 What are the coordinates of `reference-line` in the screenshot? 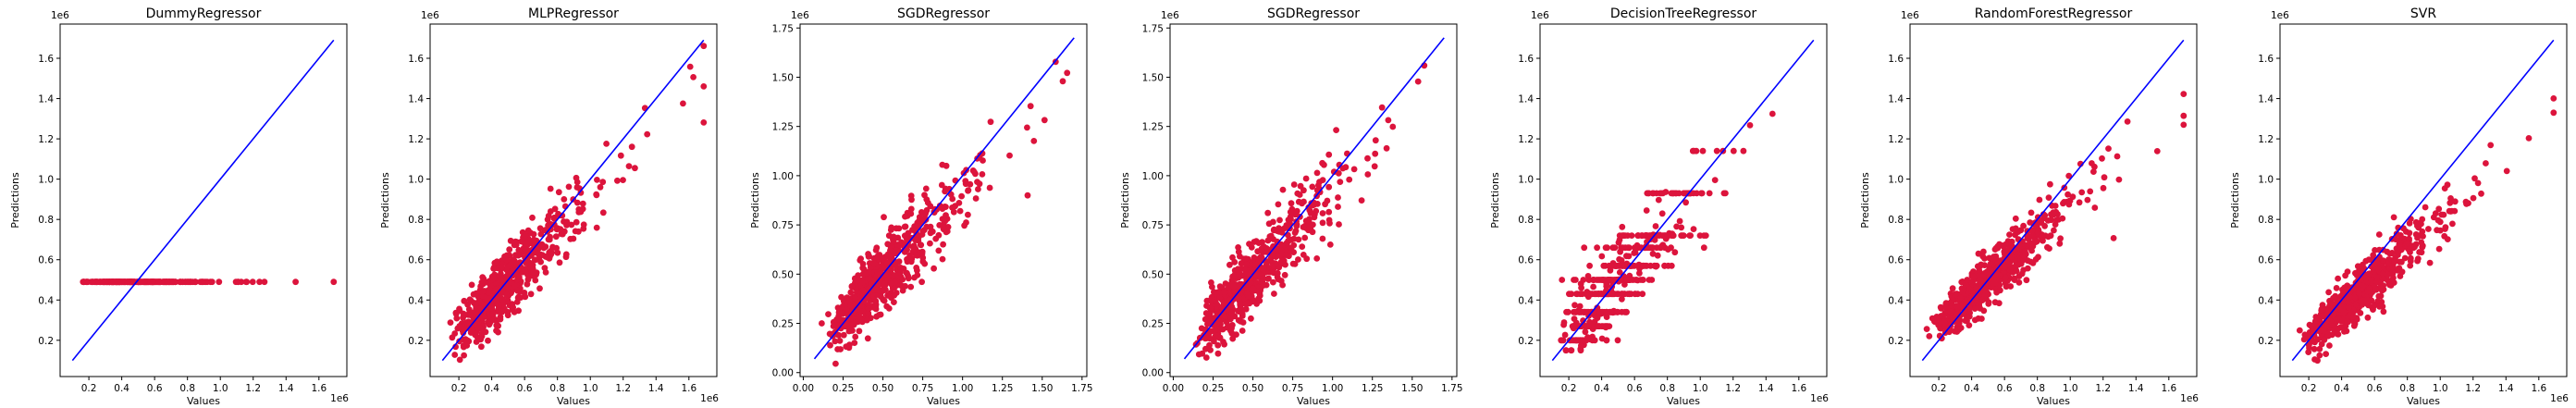 It's located at (2423, 200).